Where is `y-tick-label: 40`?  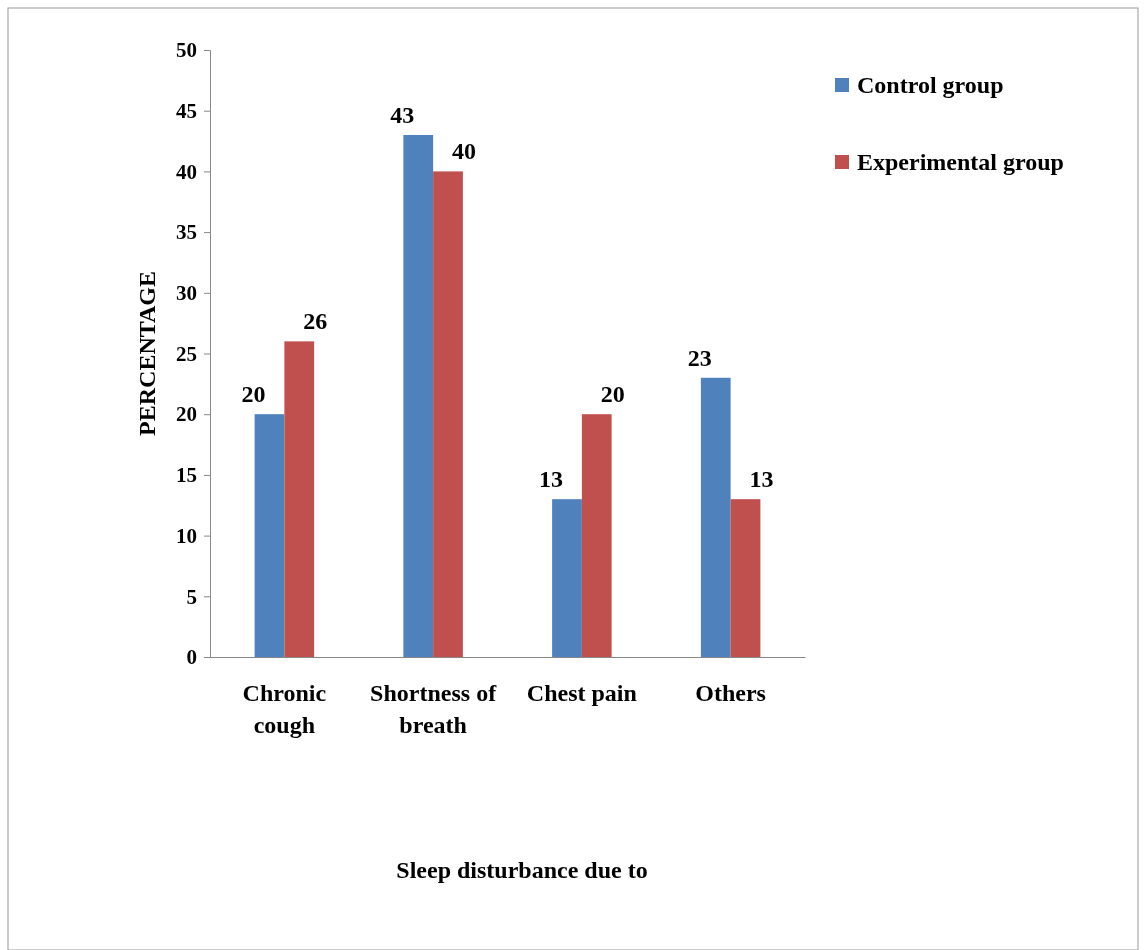
y-tick-label: 40 is located at coordinates (186, 171).